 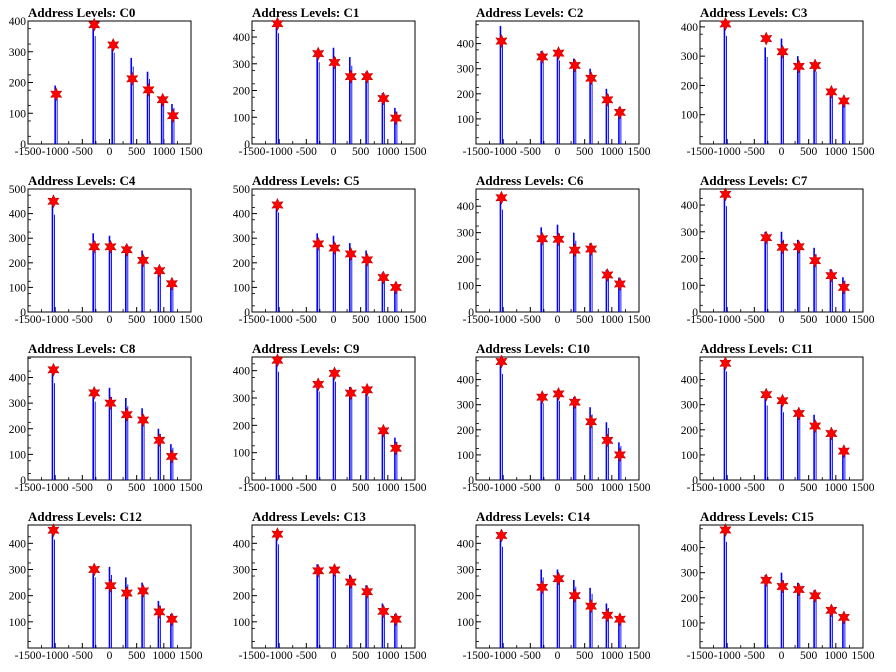 I want to click on chart-title: Address Levels: C9, so click(x=306, y=348).